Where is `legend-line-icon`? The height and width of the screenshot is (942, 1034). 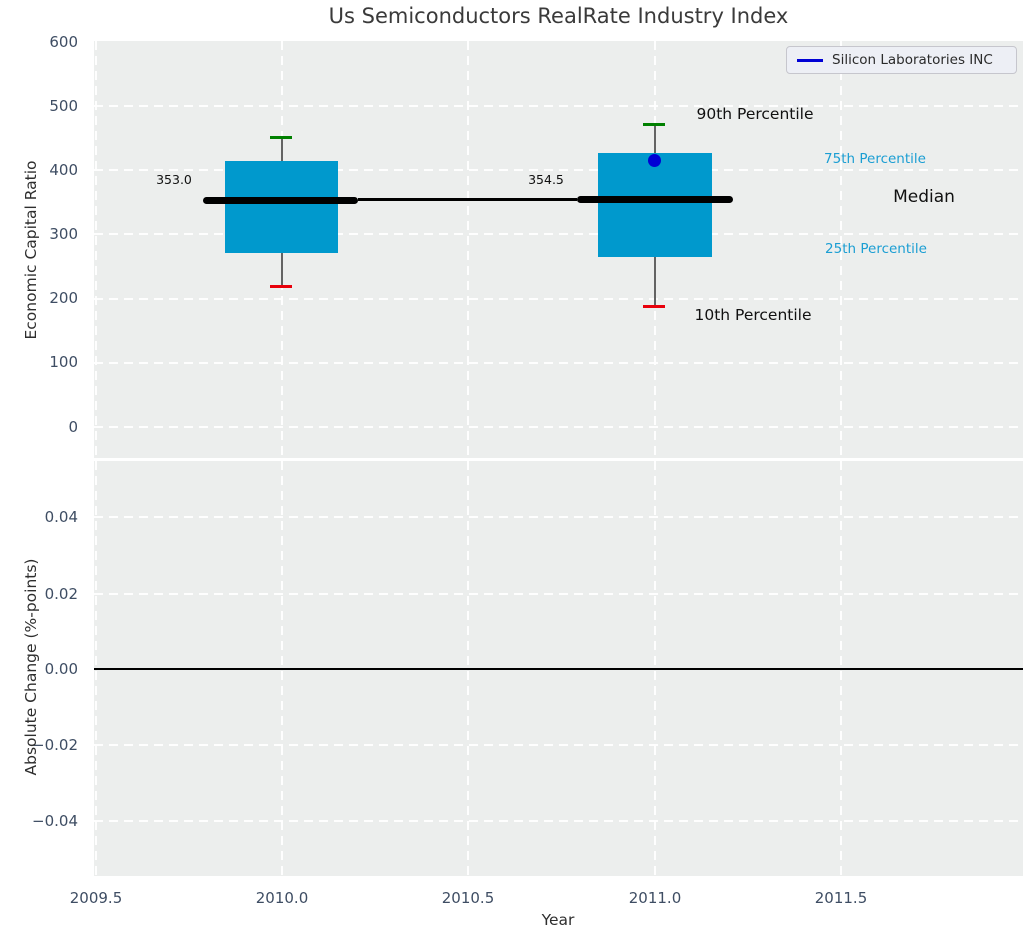
legend-line-icon is located at coordinates (810, 60).